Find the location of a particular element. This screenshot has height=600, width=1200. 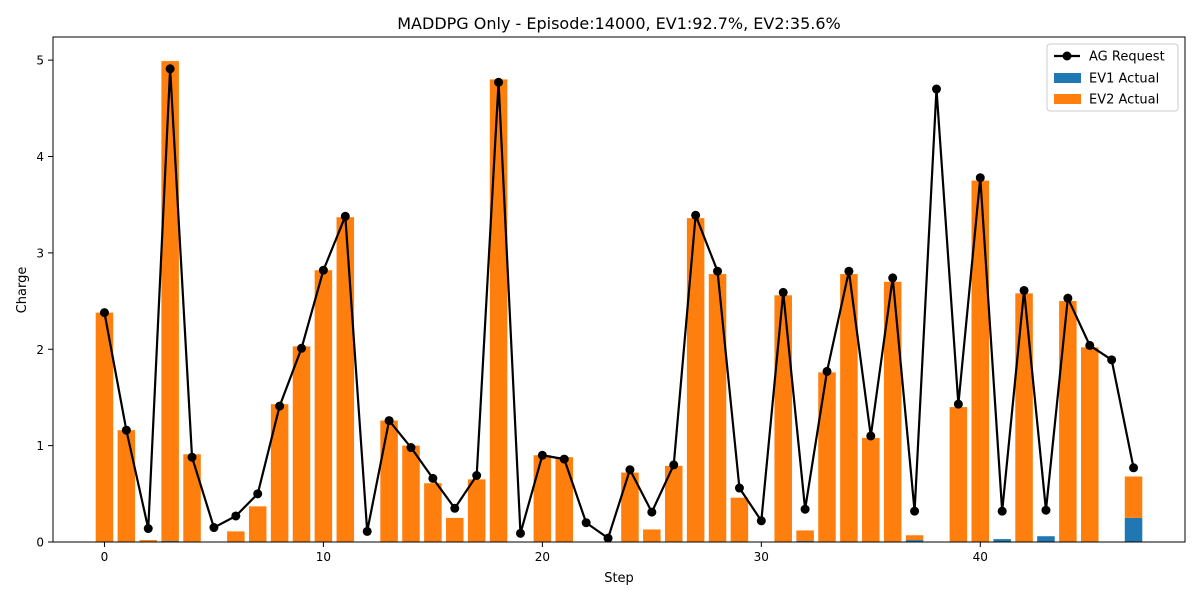

x-tick-label: 10 is located at coordinates (323, 557).